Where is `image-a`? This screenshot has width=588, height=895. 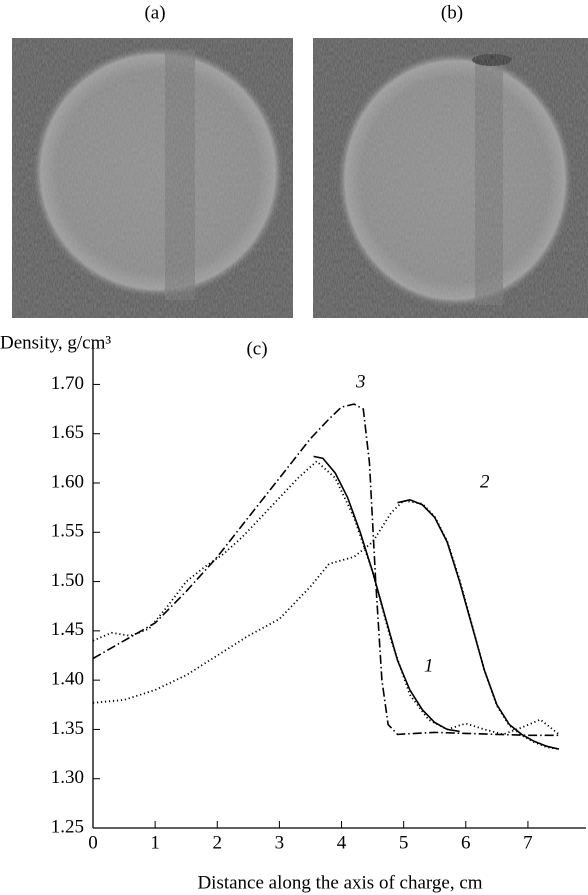 image-a is located at coordinates (152, 178).